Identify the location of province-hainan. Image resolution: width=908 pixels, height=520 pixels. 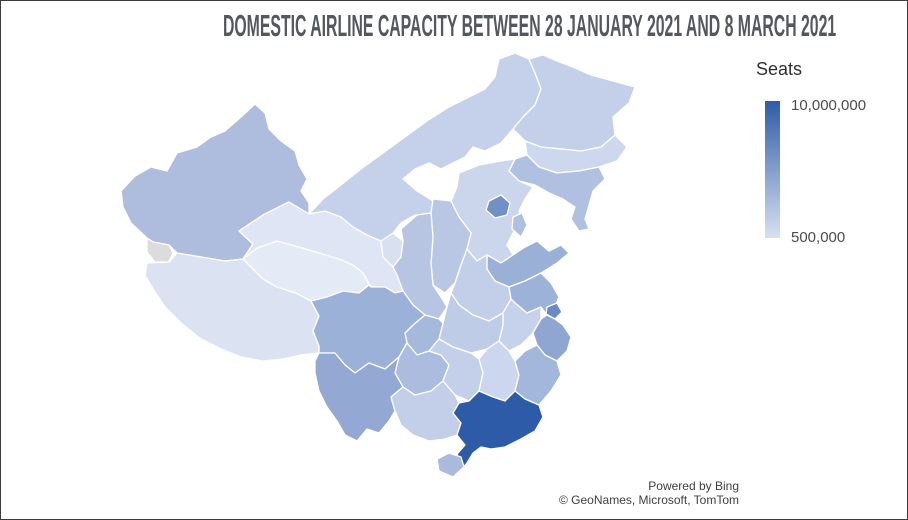
(450, 465).